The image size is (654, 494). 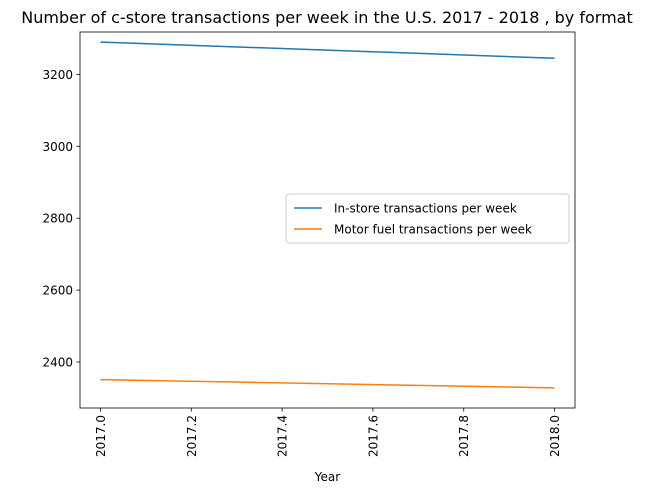 What do you see at coordinates (57, 291) in the screenshot?
I see `y-tick-label: 2600` at bounding box center [57, 291].